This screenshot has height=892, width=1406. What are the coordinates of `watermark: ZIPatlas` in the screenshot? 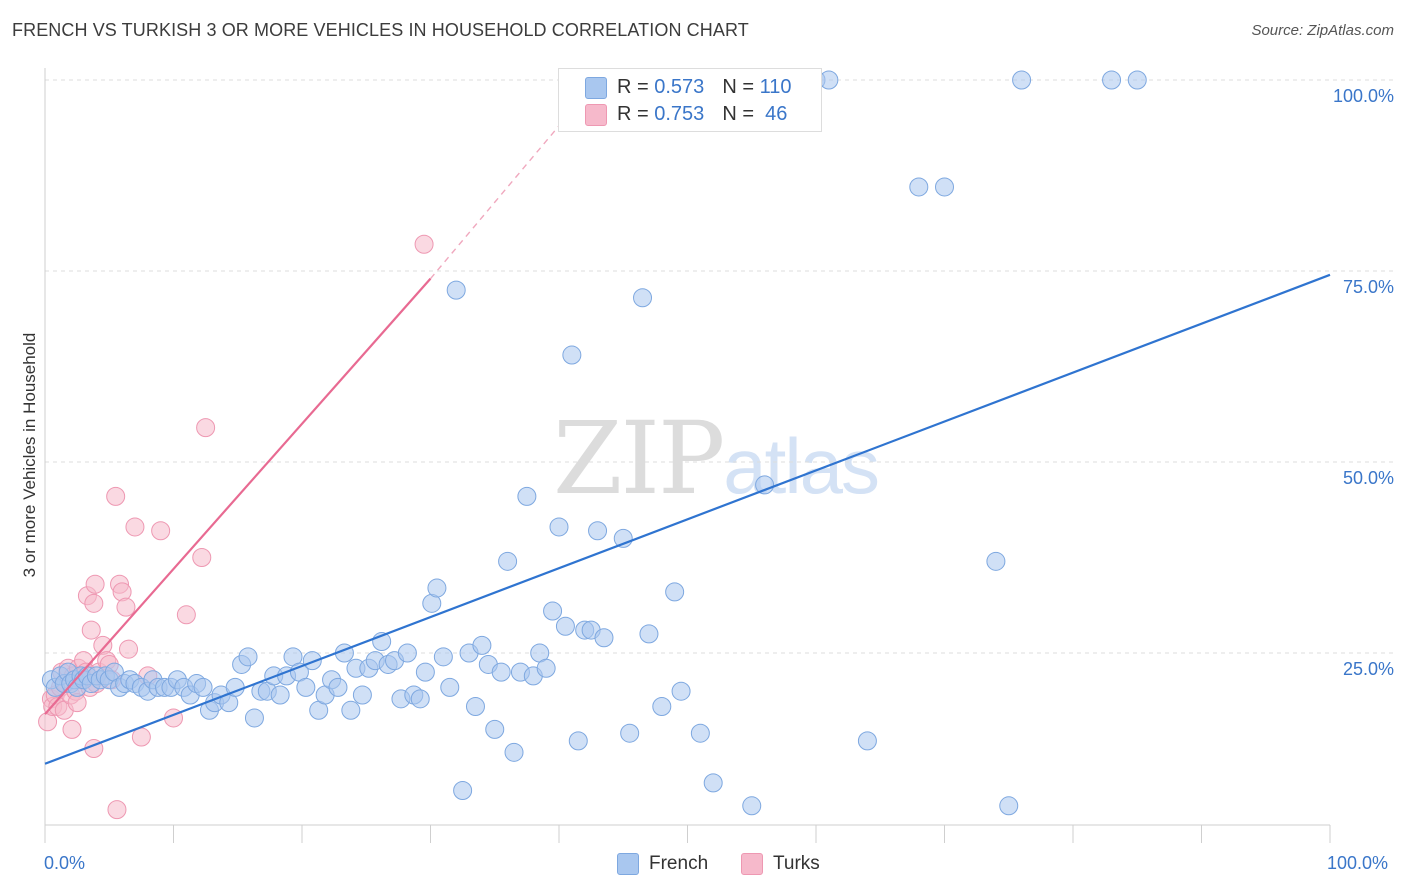 It's located at (716, 458).